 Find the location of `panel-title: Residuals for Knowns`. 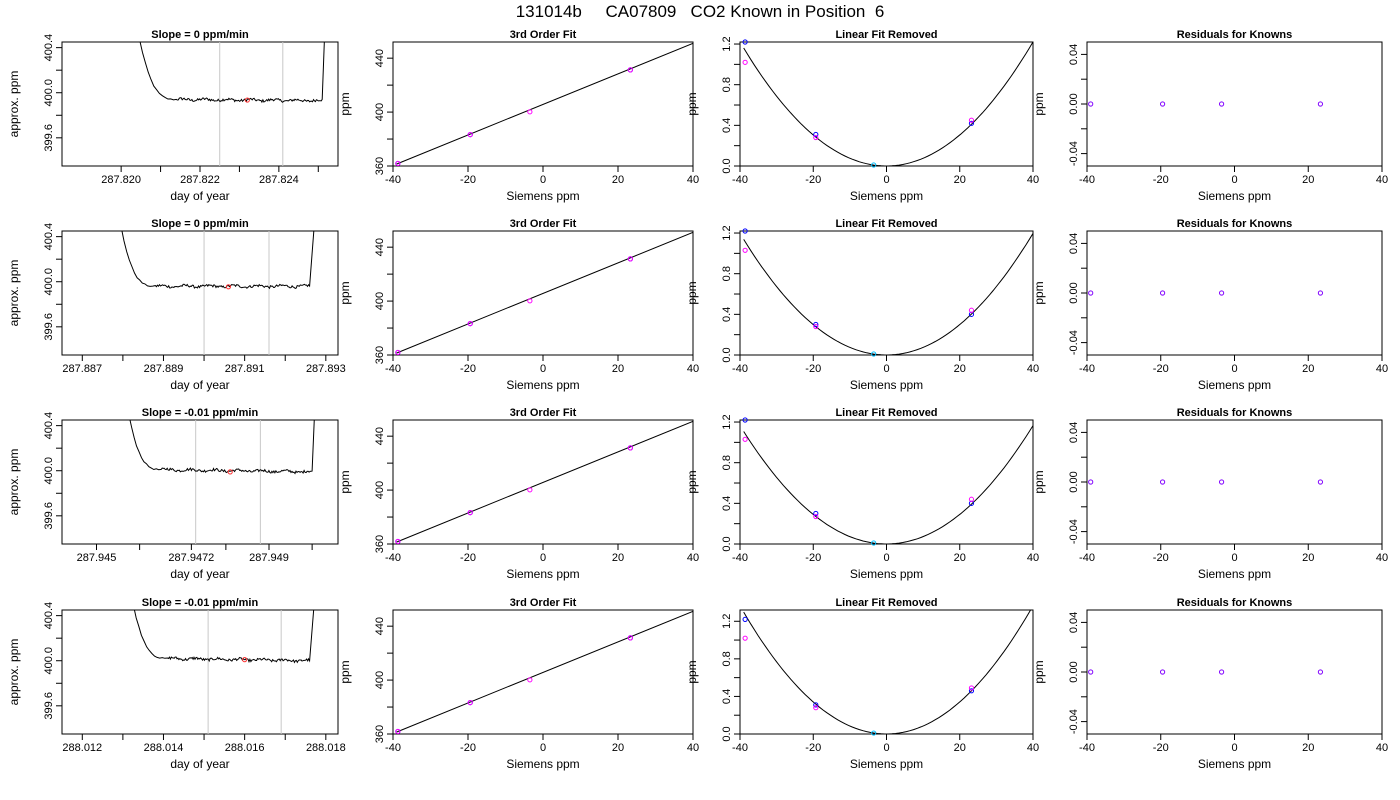

panel-title: Residuals for Knowns is located at coordinates (1235, 603).